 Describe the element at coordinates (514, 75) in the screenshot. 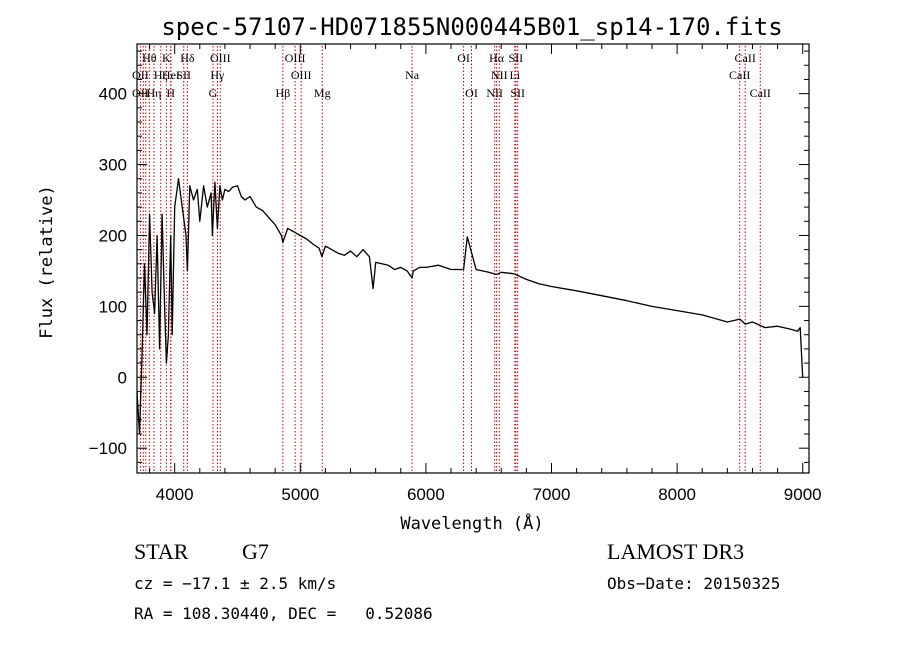

I see `spectral-line-label: Li` at that location.